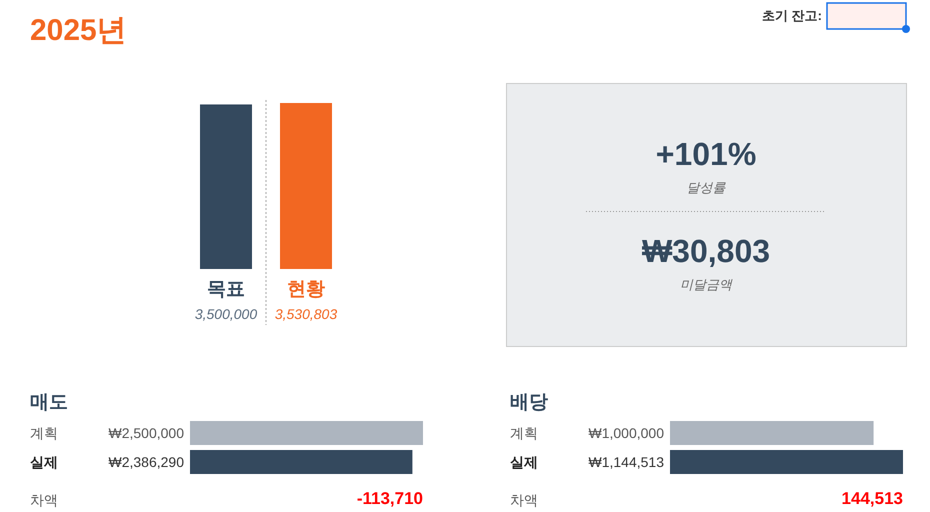 The width and height of the screenshot is (930, 512). What do you see at coordinates (792, 15) in the screenshot?
I see `text: 초기 잔고:` at bounding box center [792, 15].